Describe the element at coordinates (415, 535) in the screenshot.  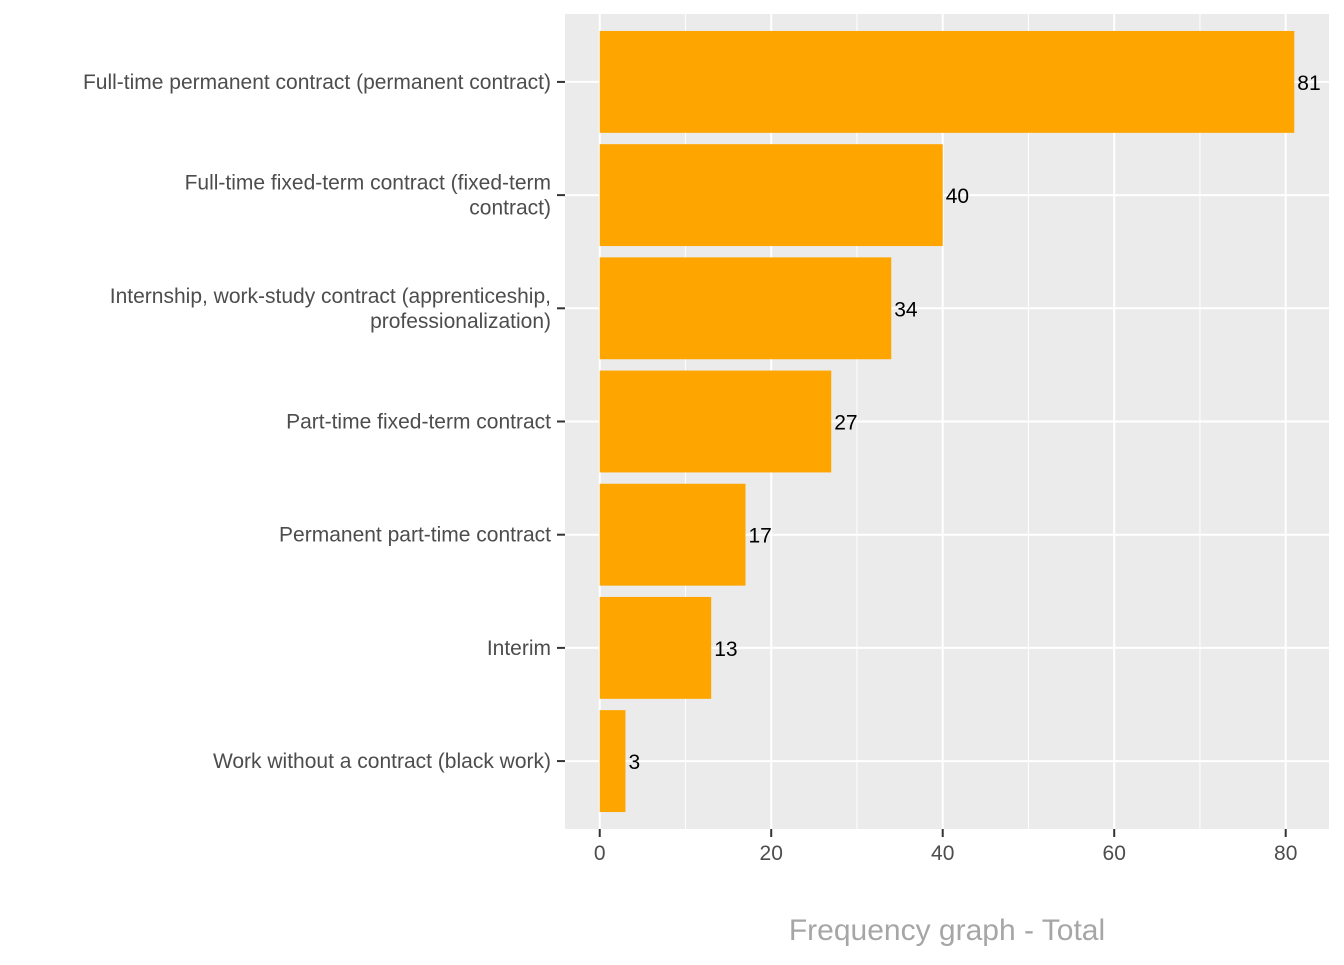
I see `y-tick-label: Permanent part-time contract` at that location.